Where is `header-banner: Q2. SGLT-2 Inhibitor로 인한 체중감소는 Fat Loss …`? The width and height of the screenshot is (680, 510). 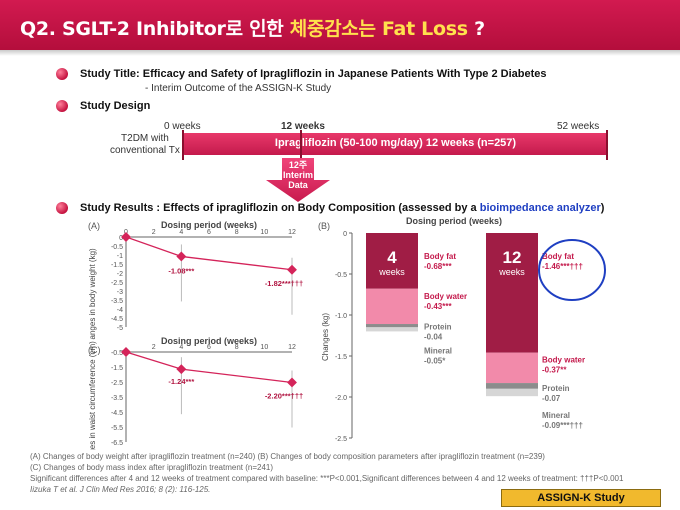
header-banner: Q2. SGLT-2 Inhibitor로 인한 체중감소는 Fat Loss … is located at coordinates (340, 25).